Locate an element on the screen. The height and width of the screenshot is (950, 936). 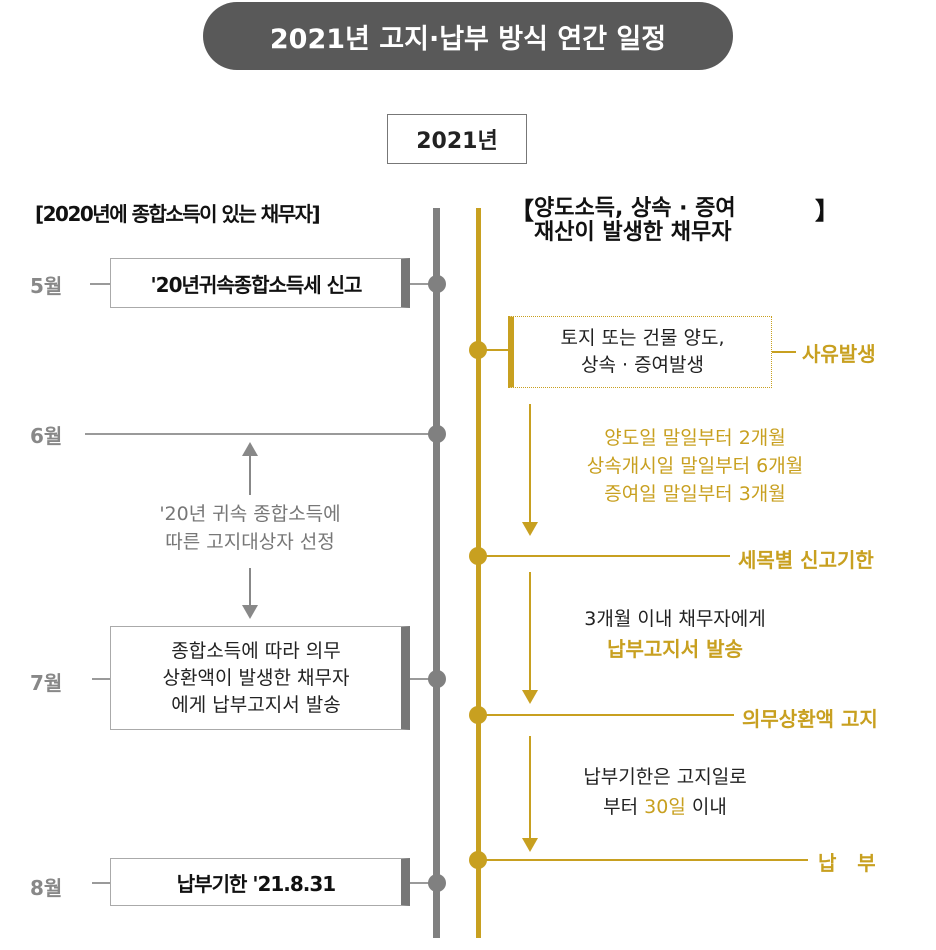
pay-line2-suffix: 이내 is located at coordinates (709, 807).